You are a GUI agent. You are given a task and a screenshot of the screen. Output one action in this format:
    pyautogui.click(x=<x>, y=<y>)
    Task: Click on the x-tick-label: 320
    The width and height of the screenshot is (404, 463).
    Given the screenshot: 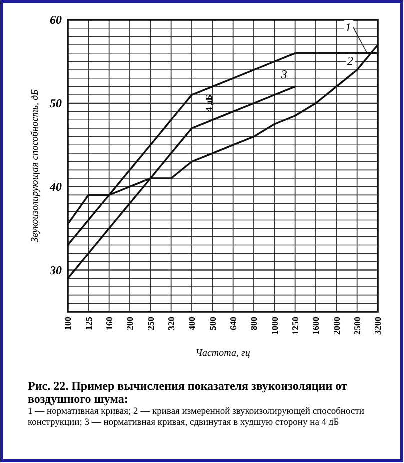 What is the action you would take?
    pyautogui.click(x=171, y=323)
    